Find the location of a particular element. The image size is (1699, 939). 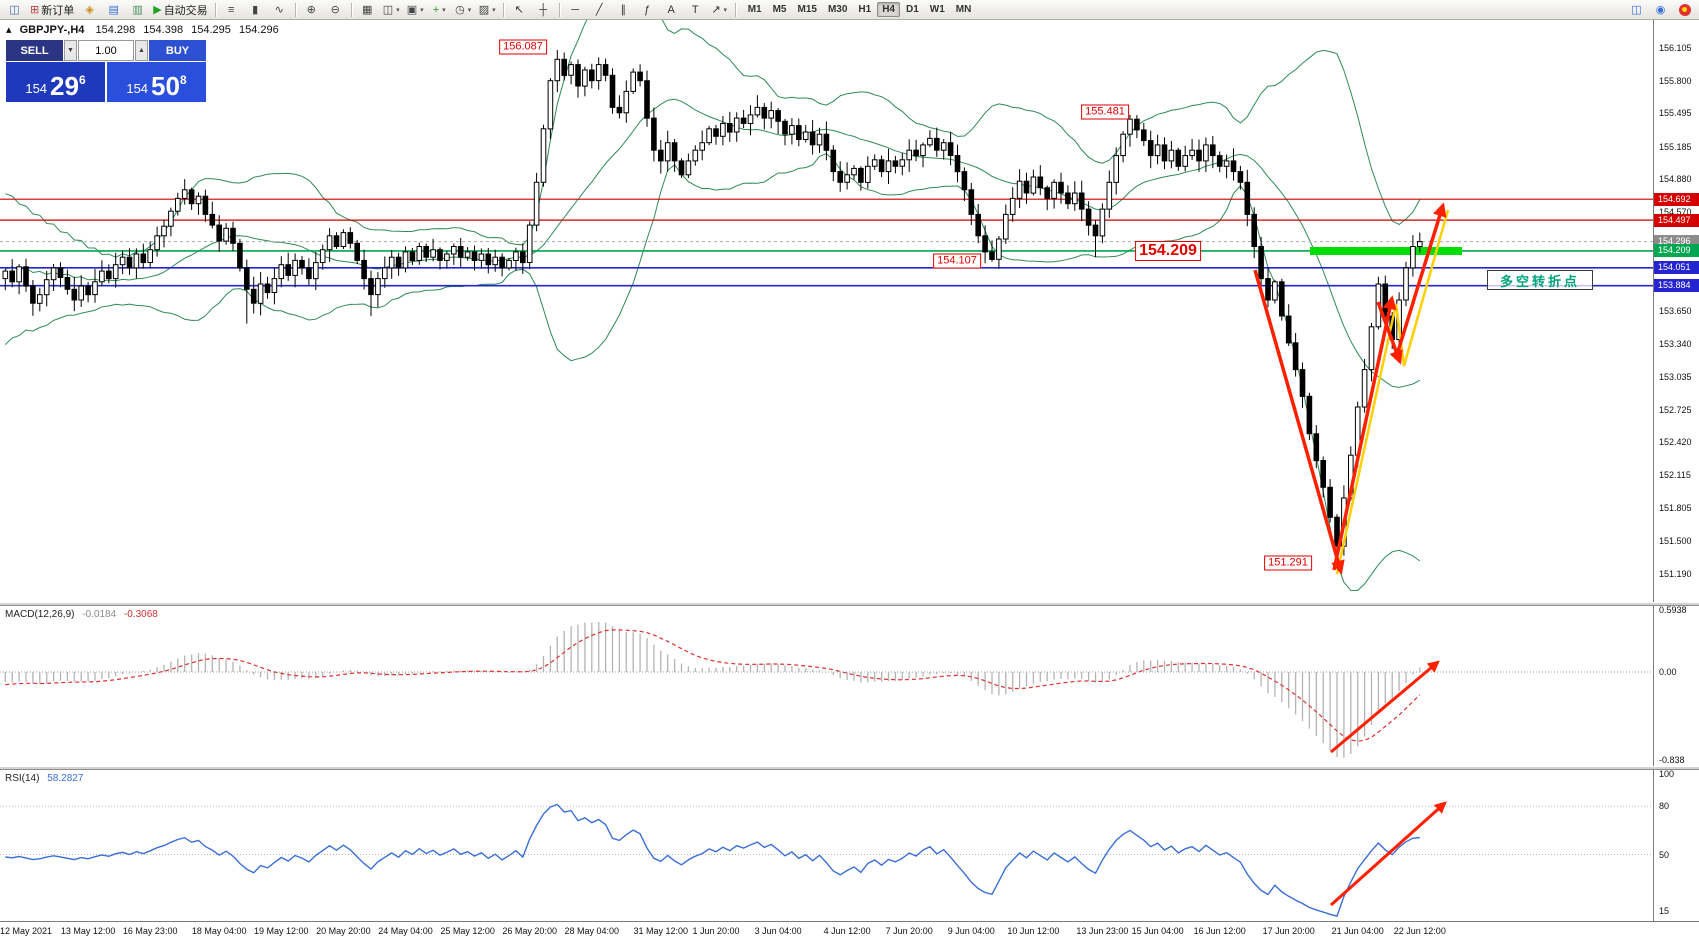

time-axis-label: 13 Jun 23:00 is located at coordinates (1102, 931).